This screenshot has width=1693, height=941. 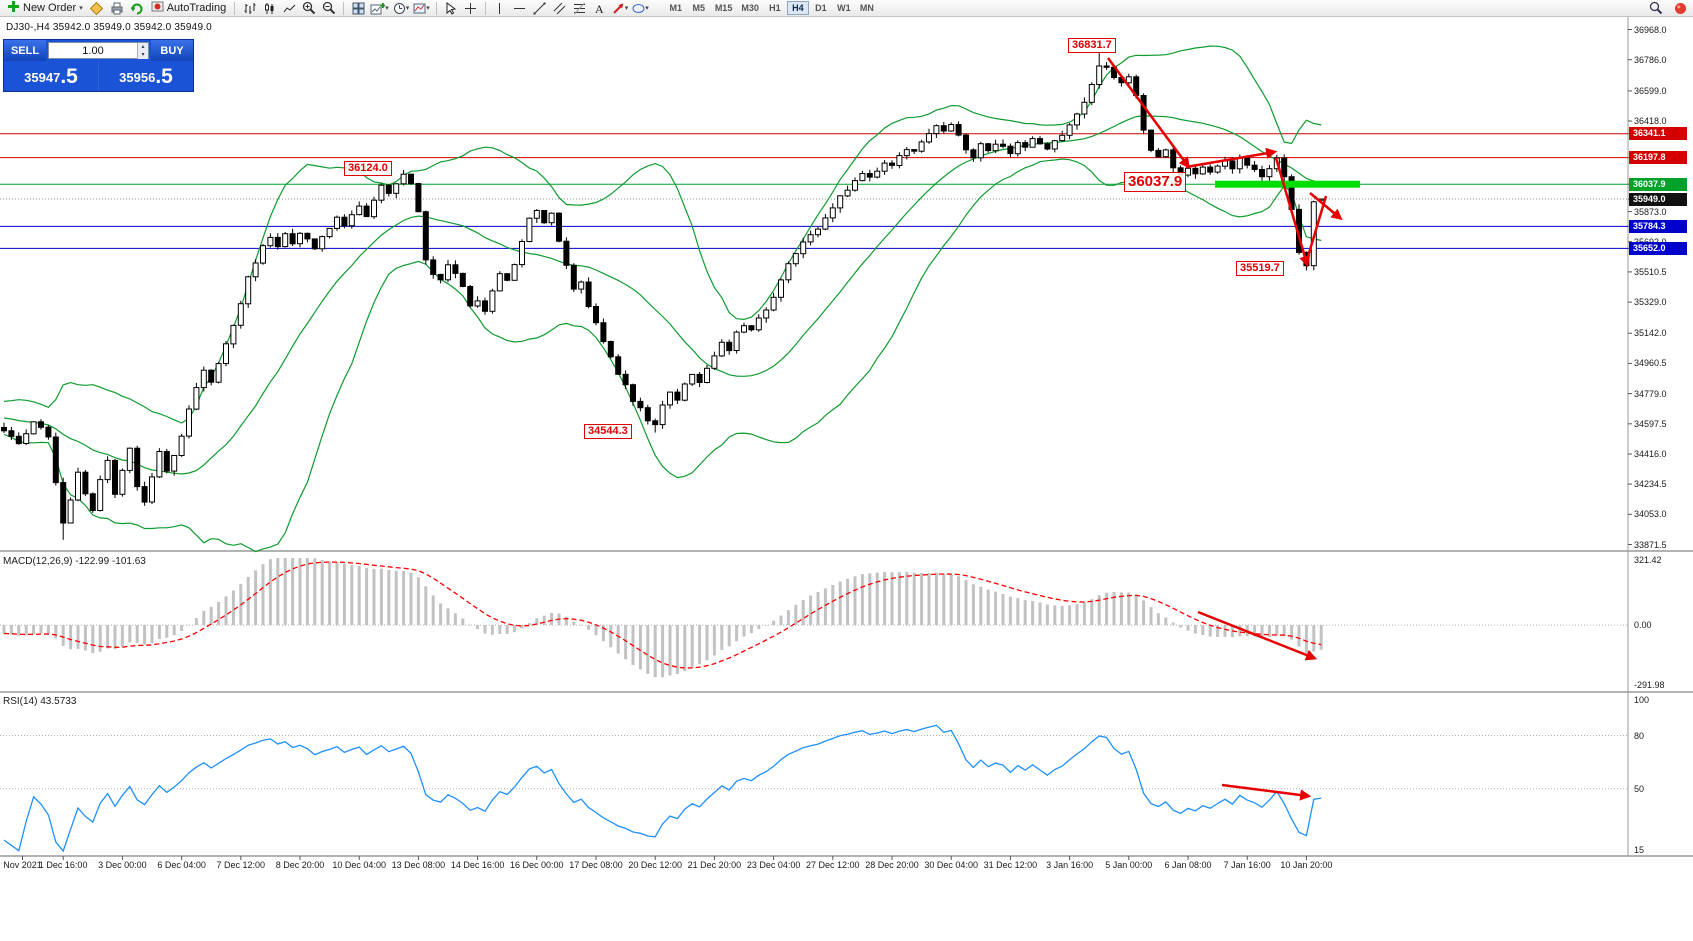 What do you see at coordinates (500, 8) in the screenshot?
I see `vertical-line-icon` at bounding box center [500, 8].